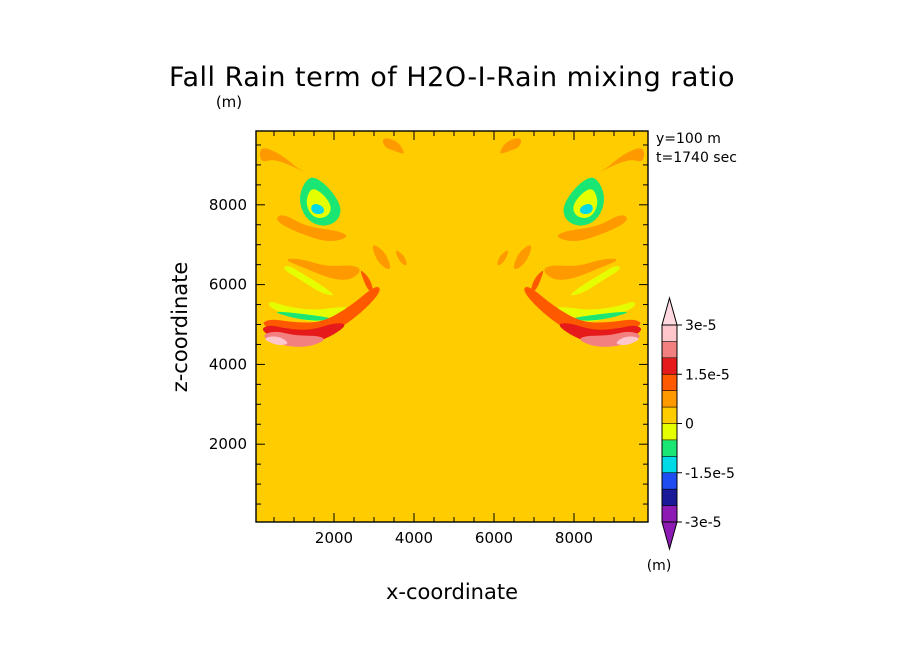  Describe the element at coordinates (452, 592) in the screenshot. I see `x-axis-label: x-coordinate` at that location.